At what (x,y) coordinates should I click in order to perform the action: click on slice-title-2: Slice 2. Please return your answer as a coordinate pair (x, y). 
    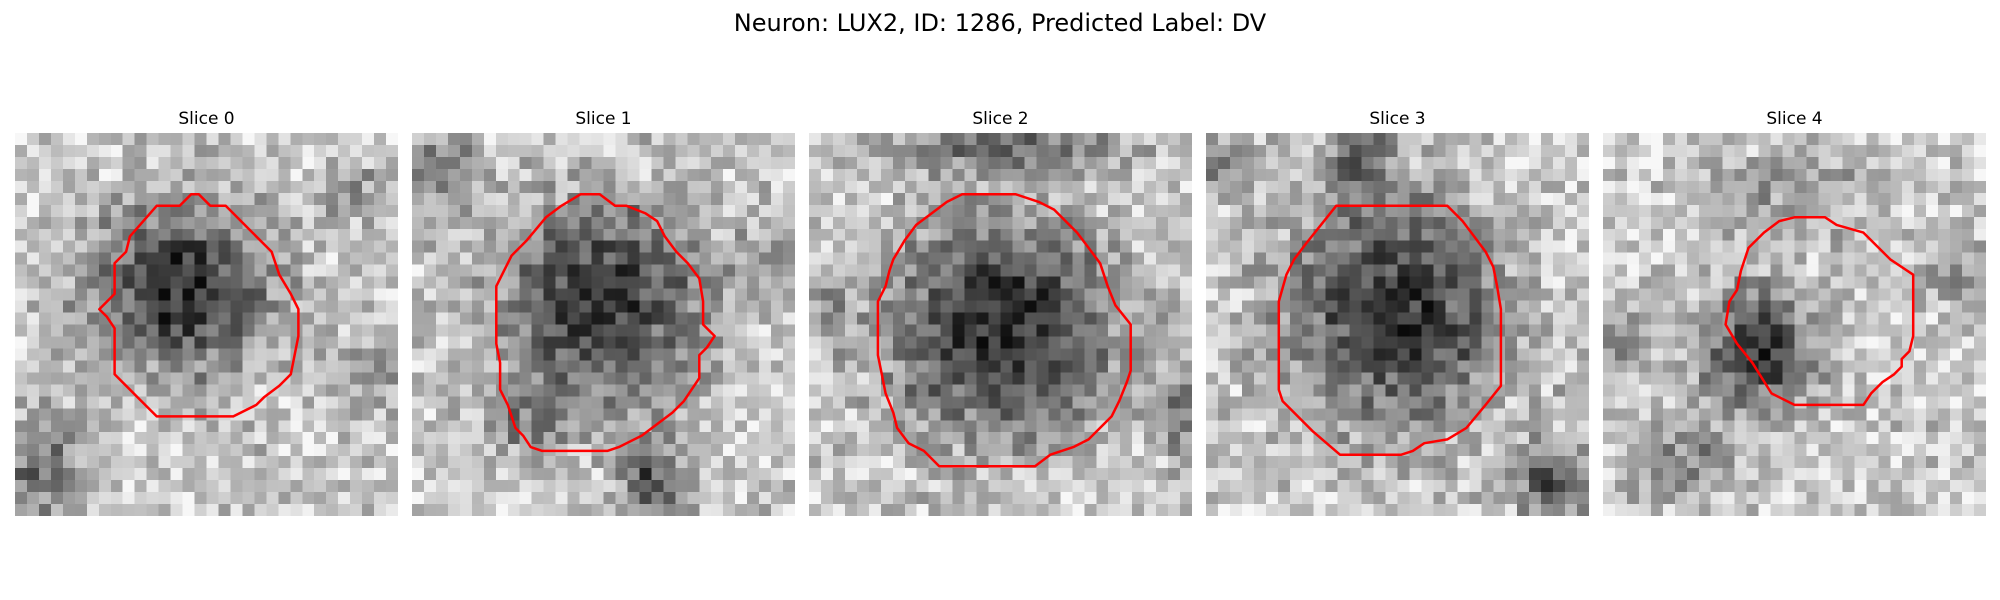
    Looking at the image, I should click on (1000, 119).